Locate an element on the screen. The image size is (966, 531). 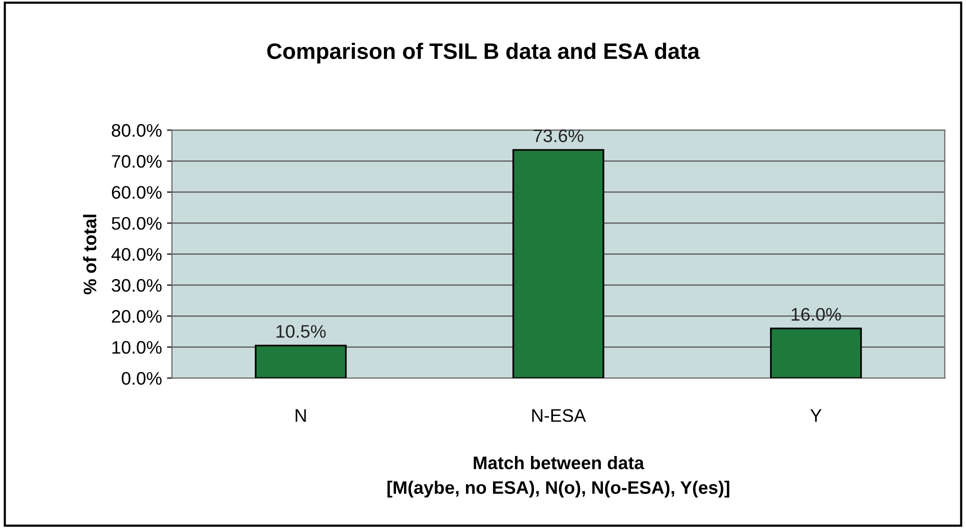
data-label: 10.5% is located at coordinates (301, 331).